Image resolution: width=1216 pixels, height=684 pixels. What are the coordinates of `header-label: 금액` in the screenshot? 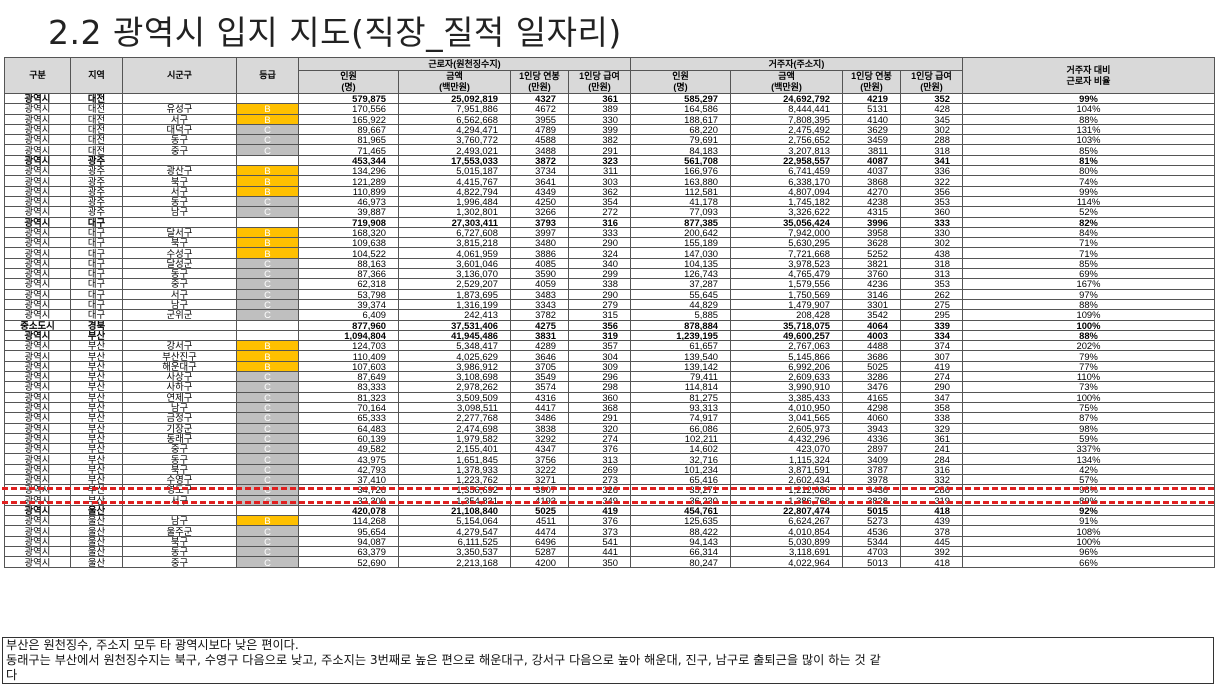 It's located at (454, 76).